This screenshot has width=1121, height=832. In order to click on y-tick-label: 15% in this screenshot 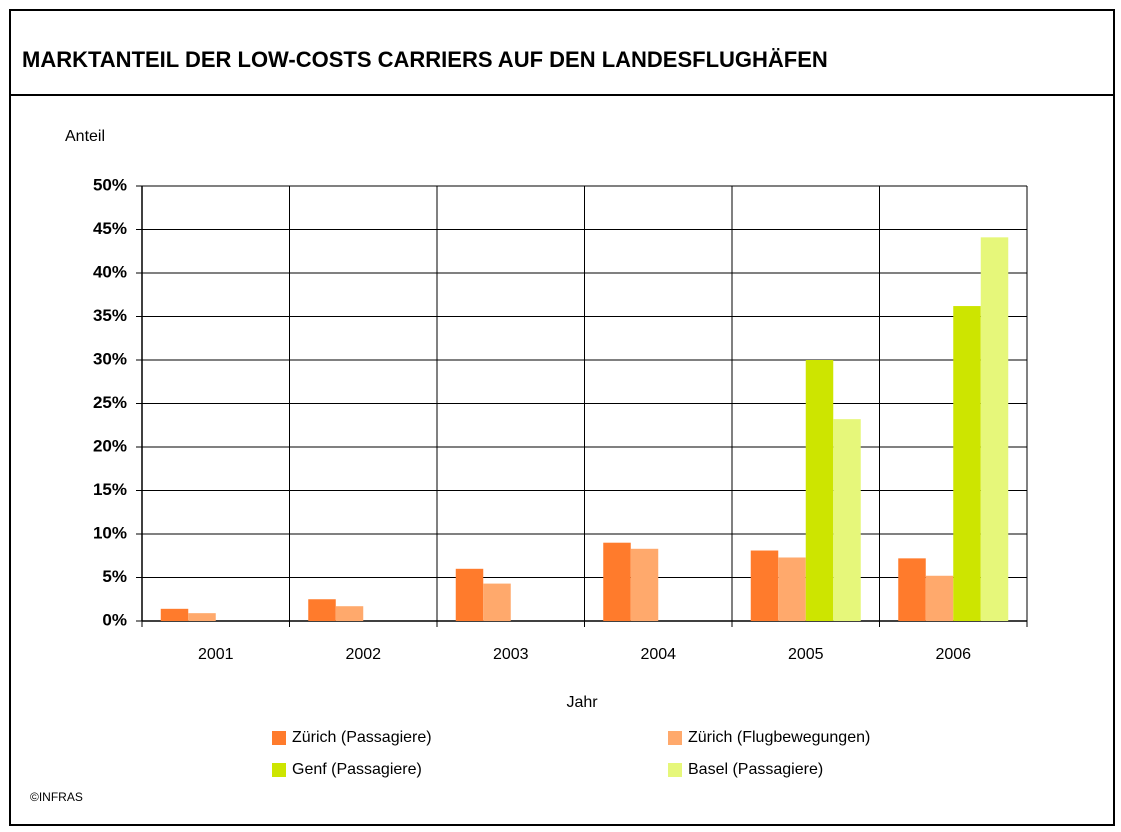, I will do `click(110, 489)`.